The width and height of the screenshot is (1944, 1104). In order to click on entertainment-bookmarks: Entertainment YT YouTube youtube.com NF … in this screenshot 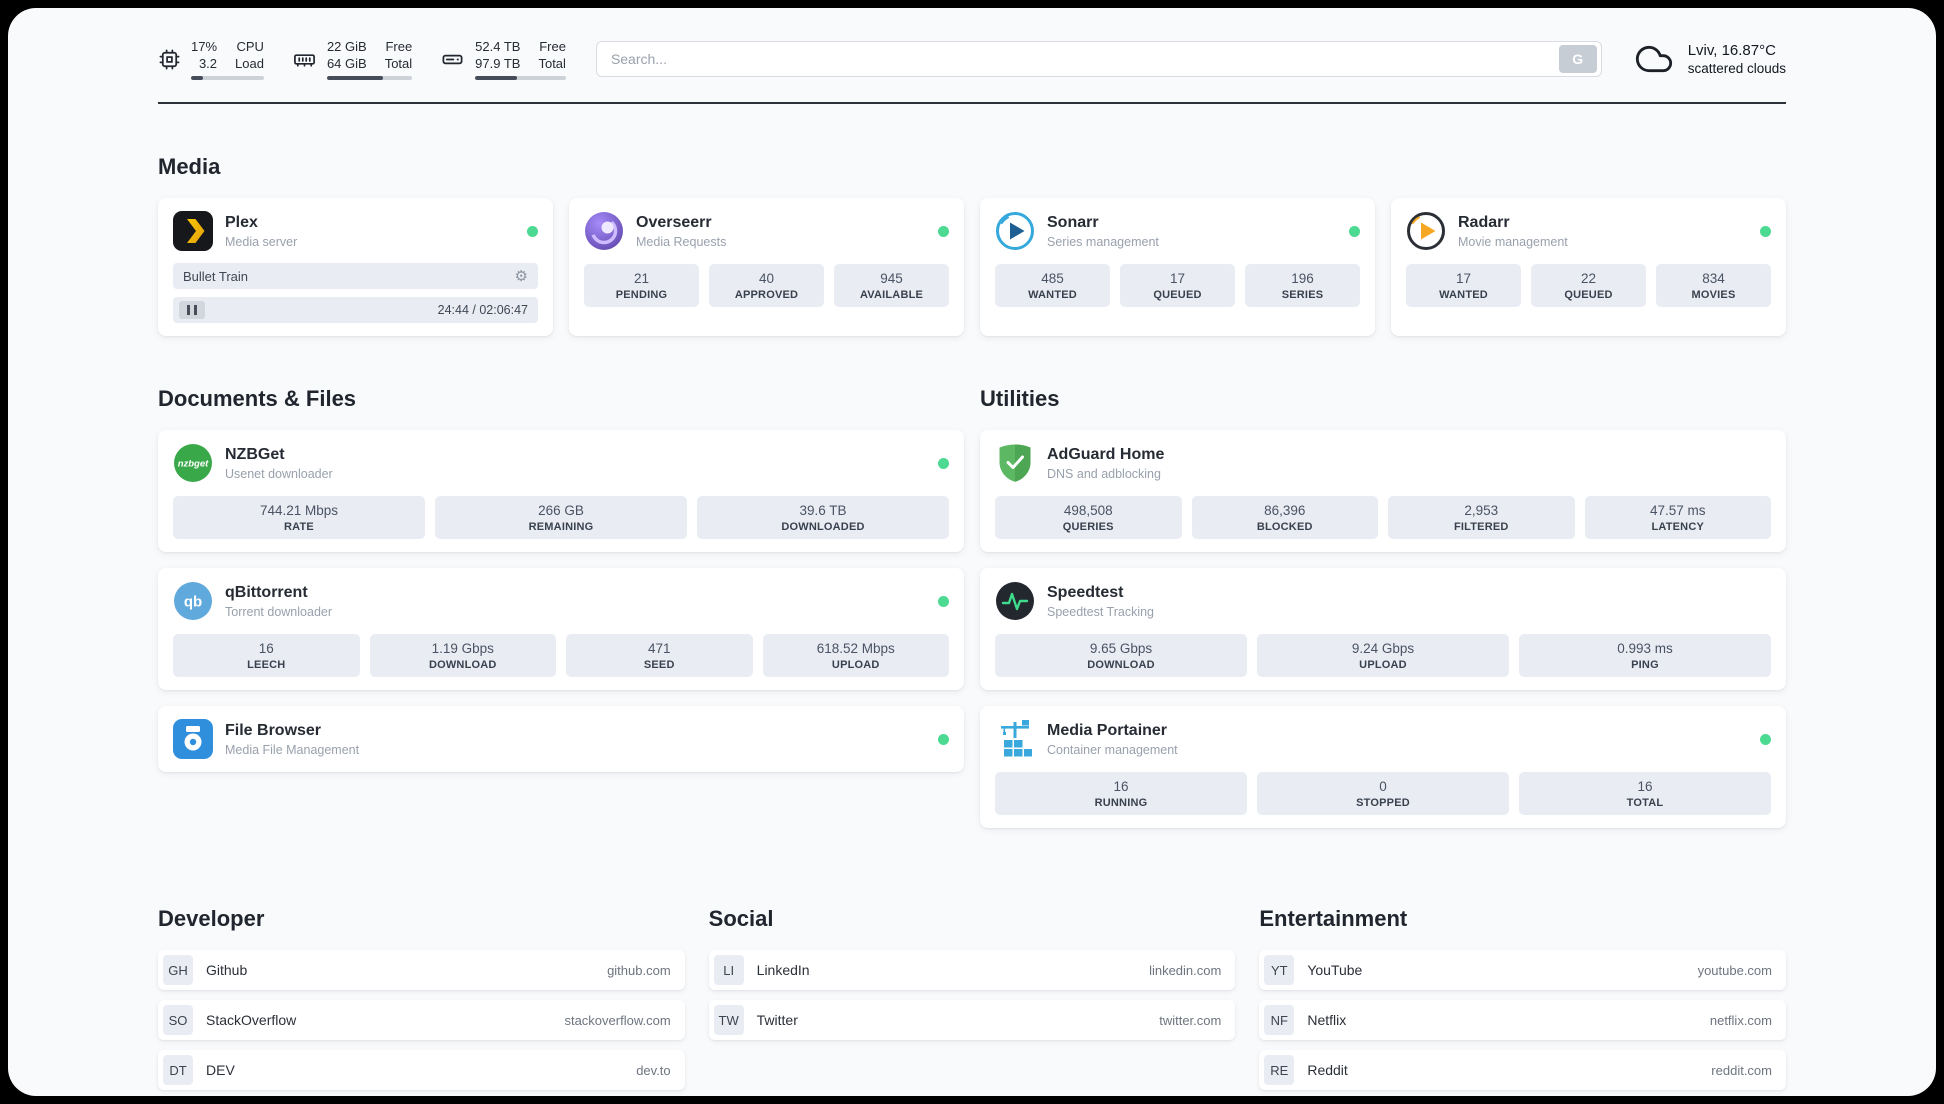, I will do `click(1522, 970)`.